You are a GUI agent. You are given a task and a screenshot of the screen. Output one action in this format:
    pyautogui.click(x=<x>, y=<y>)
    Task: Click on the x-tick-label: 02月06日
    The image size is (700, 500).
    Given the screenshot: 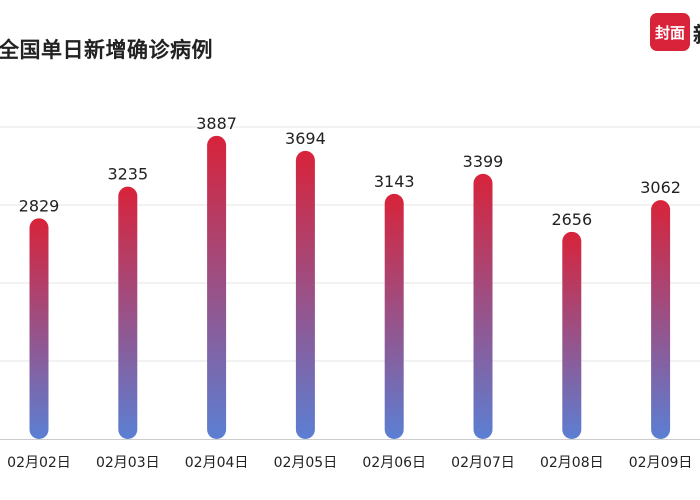 What is the action you would take?
    pyautogui.click(x=394, y=463)
    